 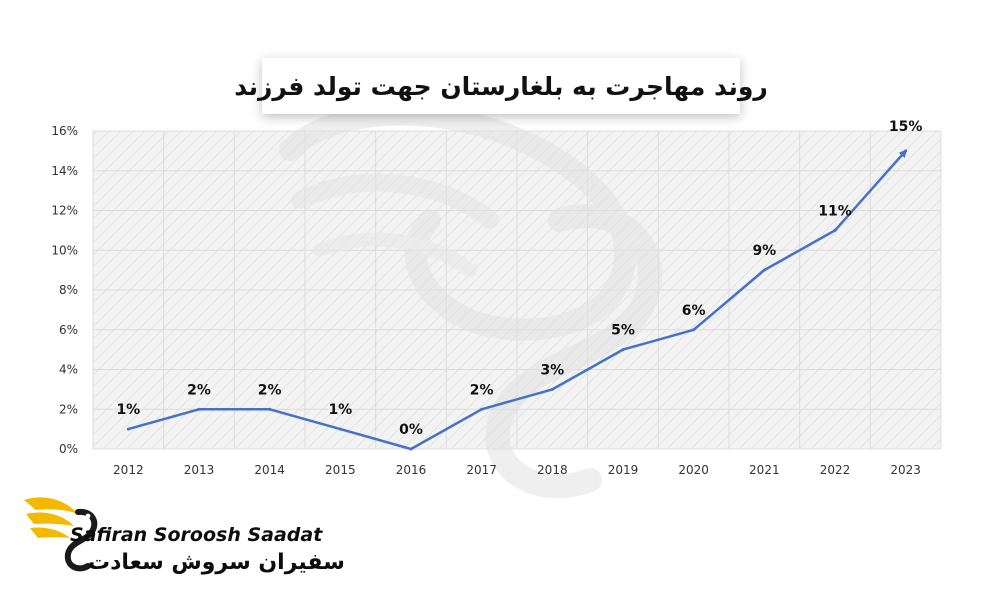 What do you see at coordinates (411, 470) in the screenshot?
I see `x-tick-label: 2016` at bounding box center [411, 470].